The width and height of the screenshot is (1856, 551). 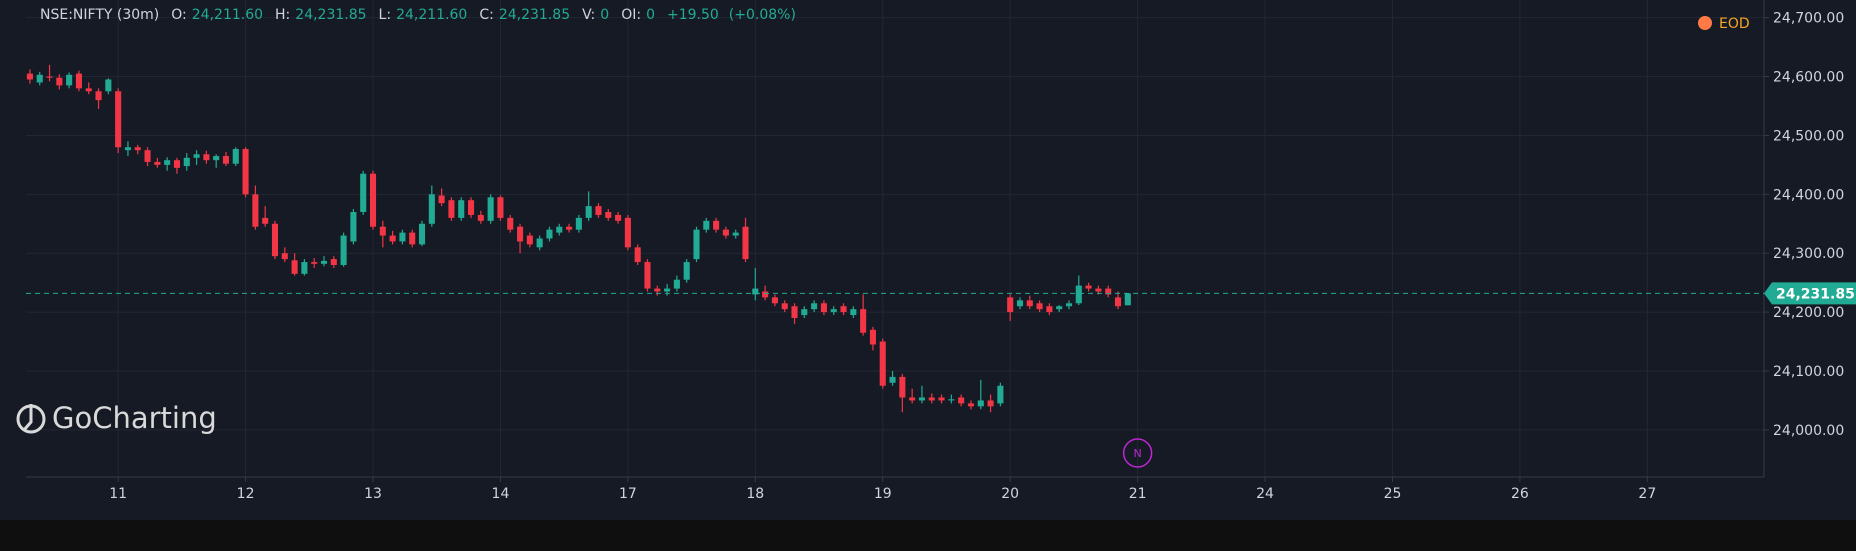 I want to click on field-key: O:, so click(x=179, y=15).